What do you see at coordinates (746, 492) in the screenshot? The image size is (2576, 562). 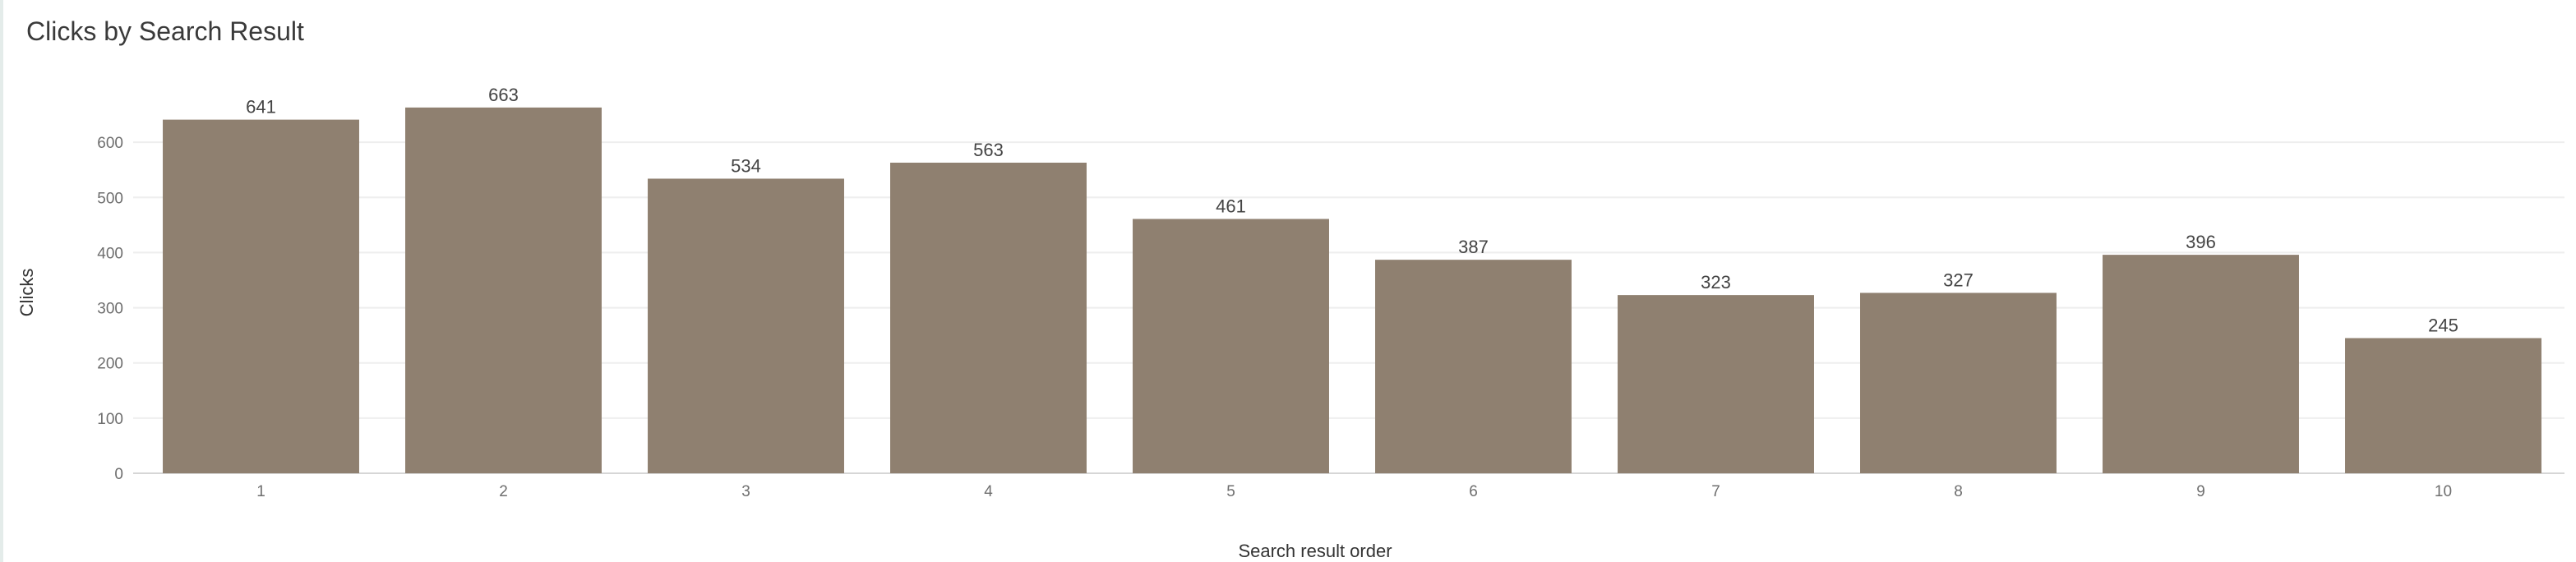 I see `x-tick-label: 3` at bounding box center [746, 492].